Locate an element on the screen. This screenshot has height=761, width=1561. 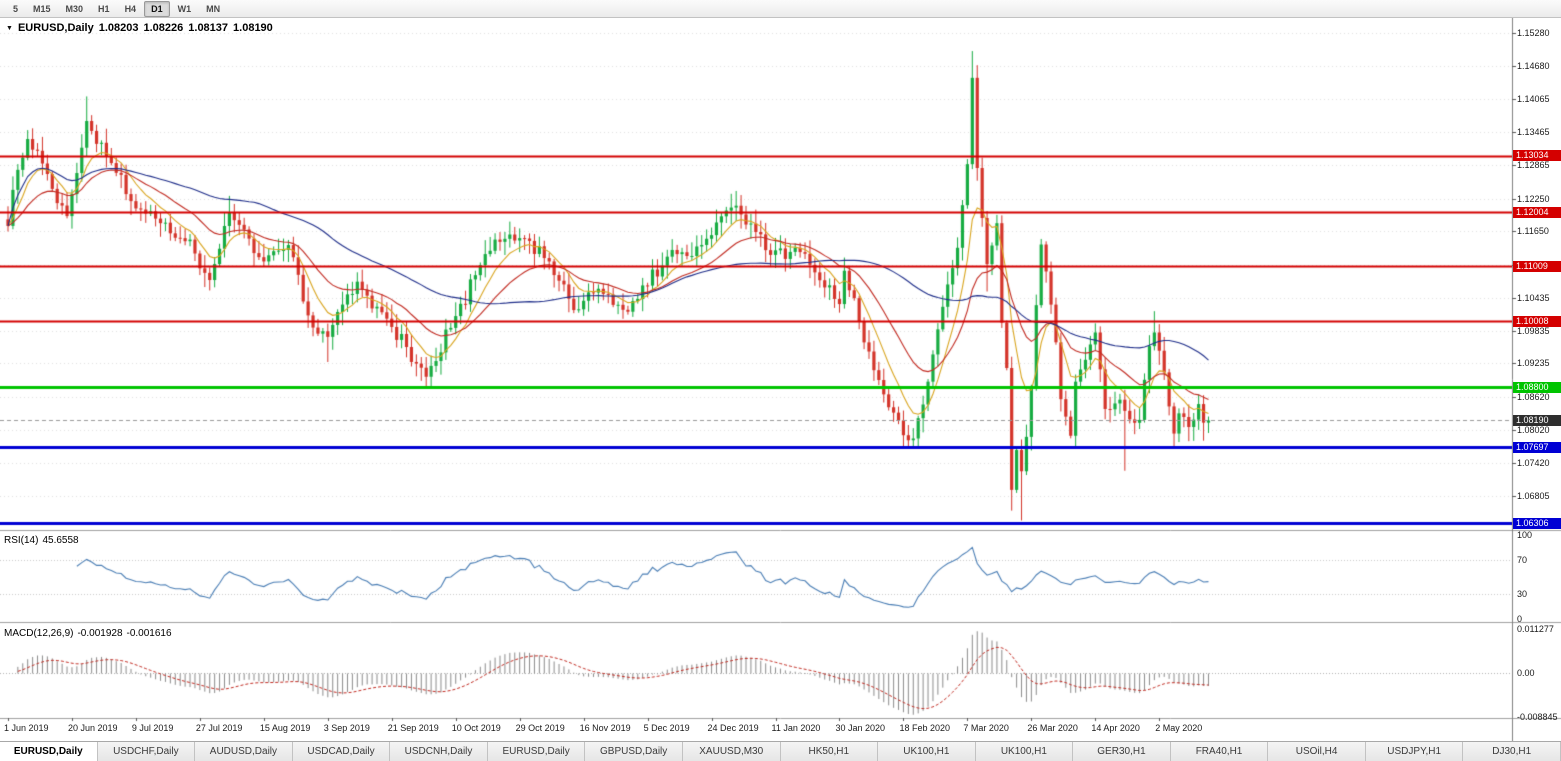
timeframe-button-h1: H1 is located at coordinates (104, 8).